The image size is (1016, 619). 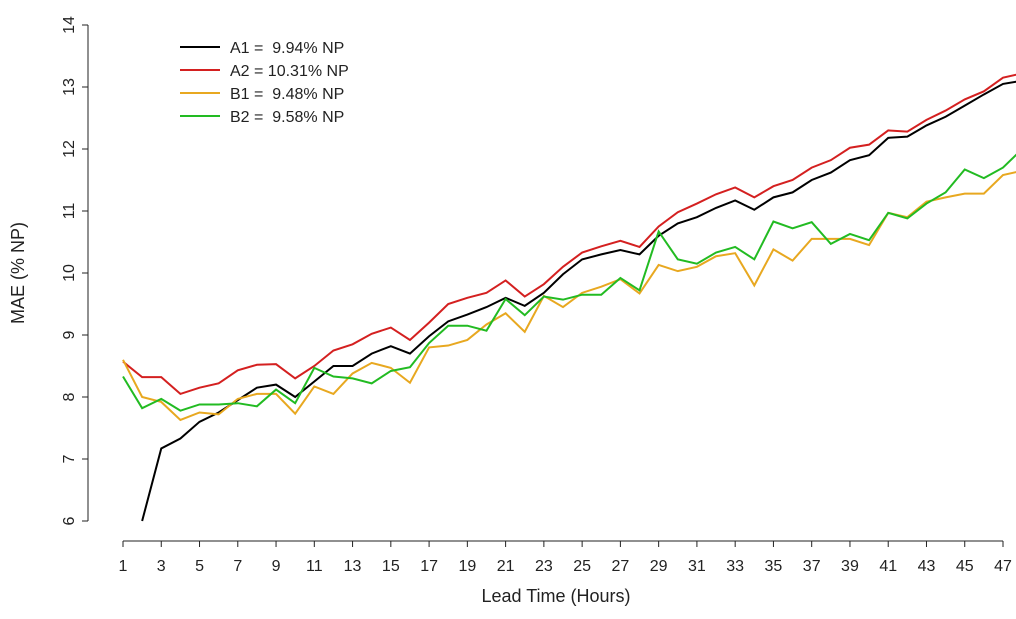 I want to click on legend-label: A2 = 10.31% NP, so click(x=289, y=71).